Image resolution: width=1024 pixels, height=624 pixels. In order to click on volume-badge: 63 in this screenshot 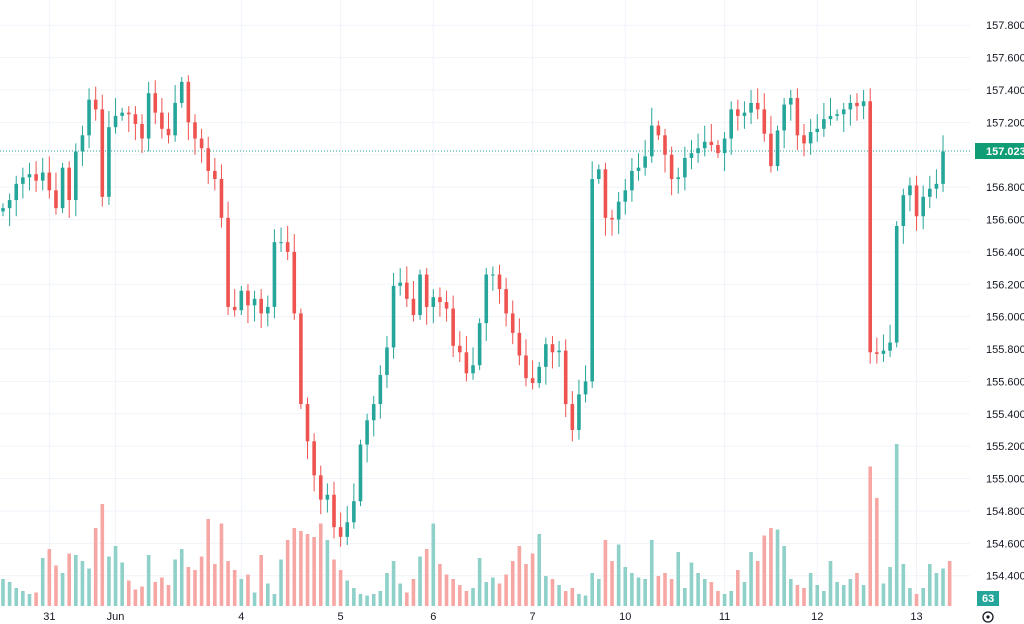, I will do `click(988, 598)`.